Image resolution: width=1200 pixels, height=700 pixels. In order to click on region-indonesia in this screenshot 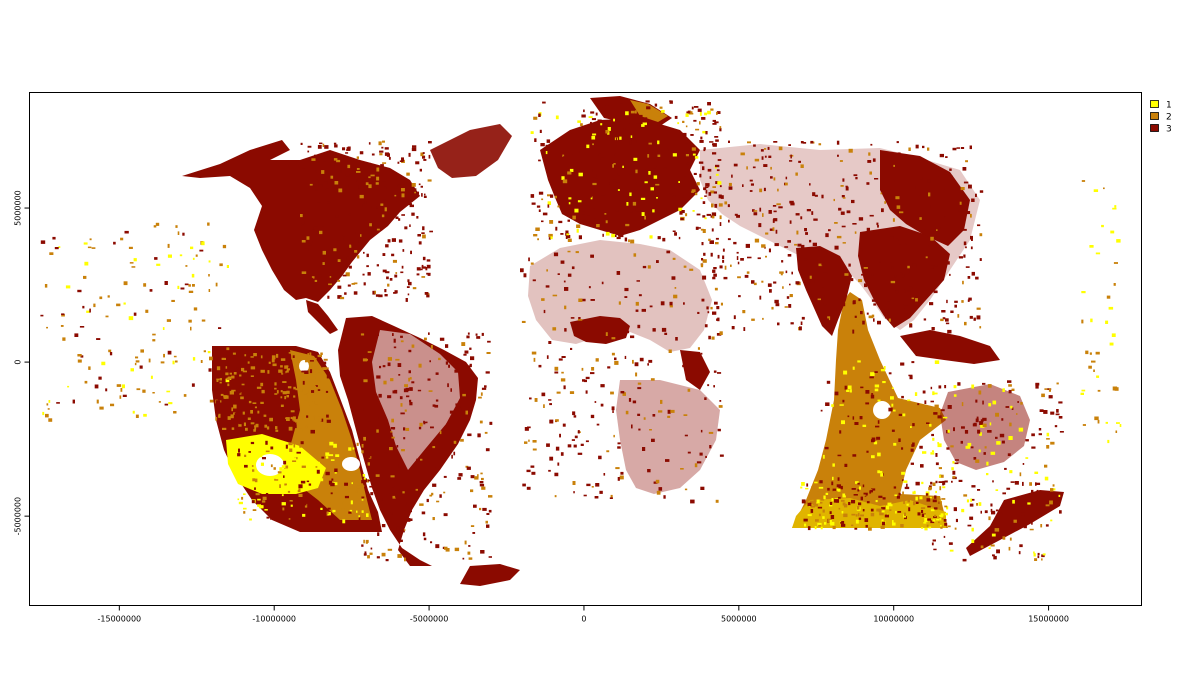, I will do `click(950, 347)`.